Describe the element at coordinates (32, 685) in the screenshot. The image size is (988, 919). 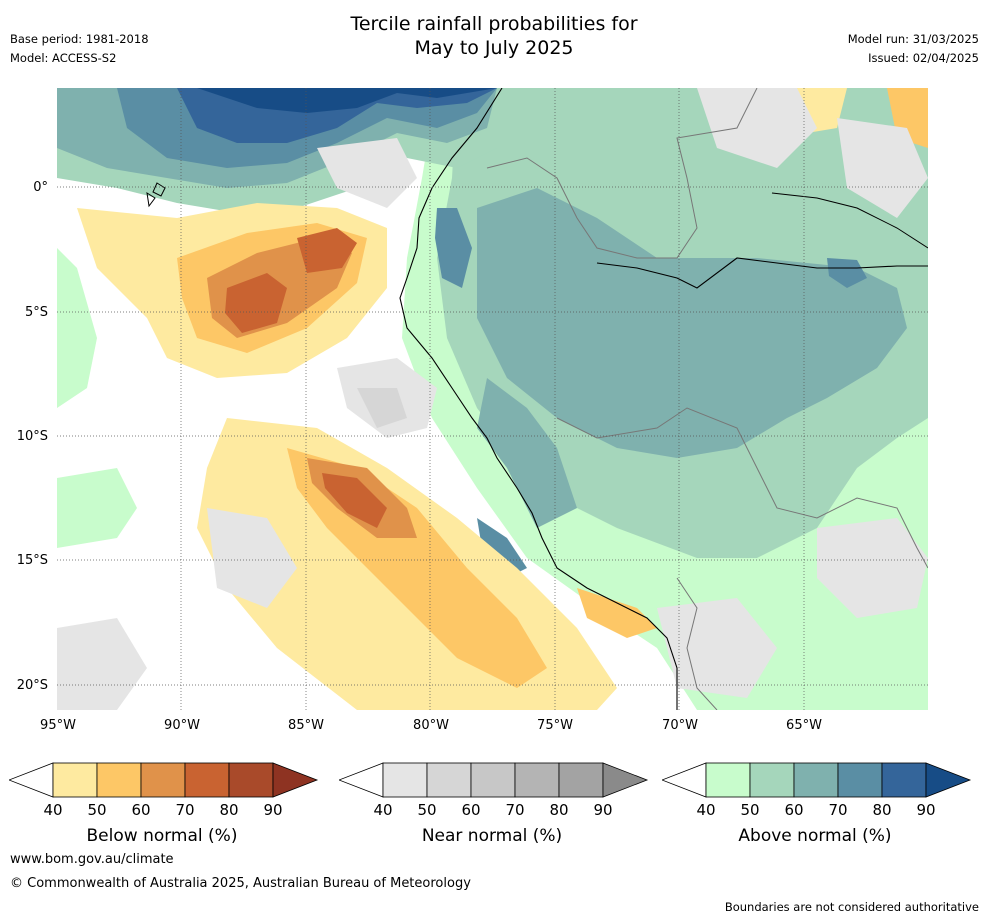
I see `lat-label-20s: 20°S` at that location.